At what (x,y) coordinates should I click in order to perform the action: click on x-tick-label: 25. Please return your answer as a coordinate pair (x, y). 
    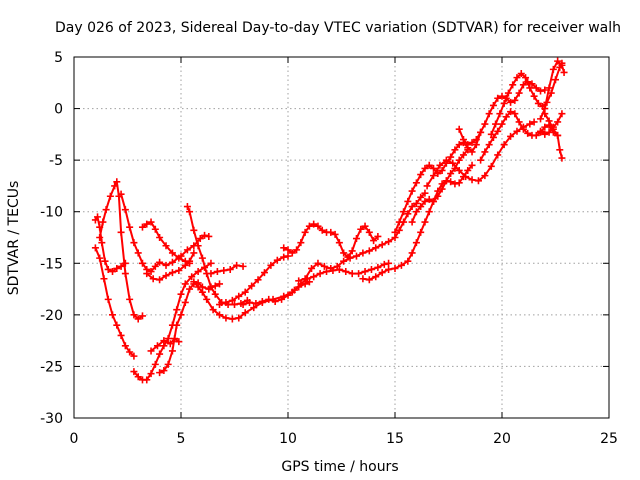
    Looking at the image, I should click on (609, 439).